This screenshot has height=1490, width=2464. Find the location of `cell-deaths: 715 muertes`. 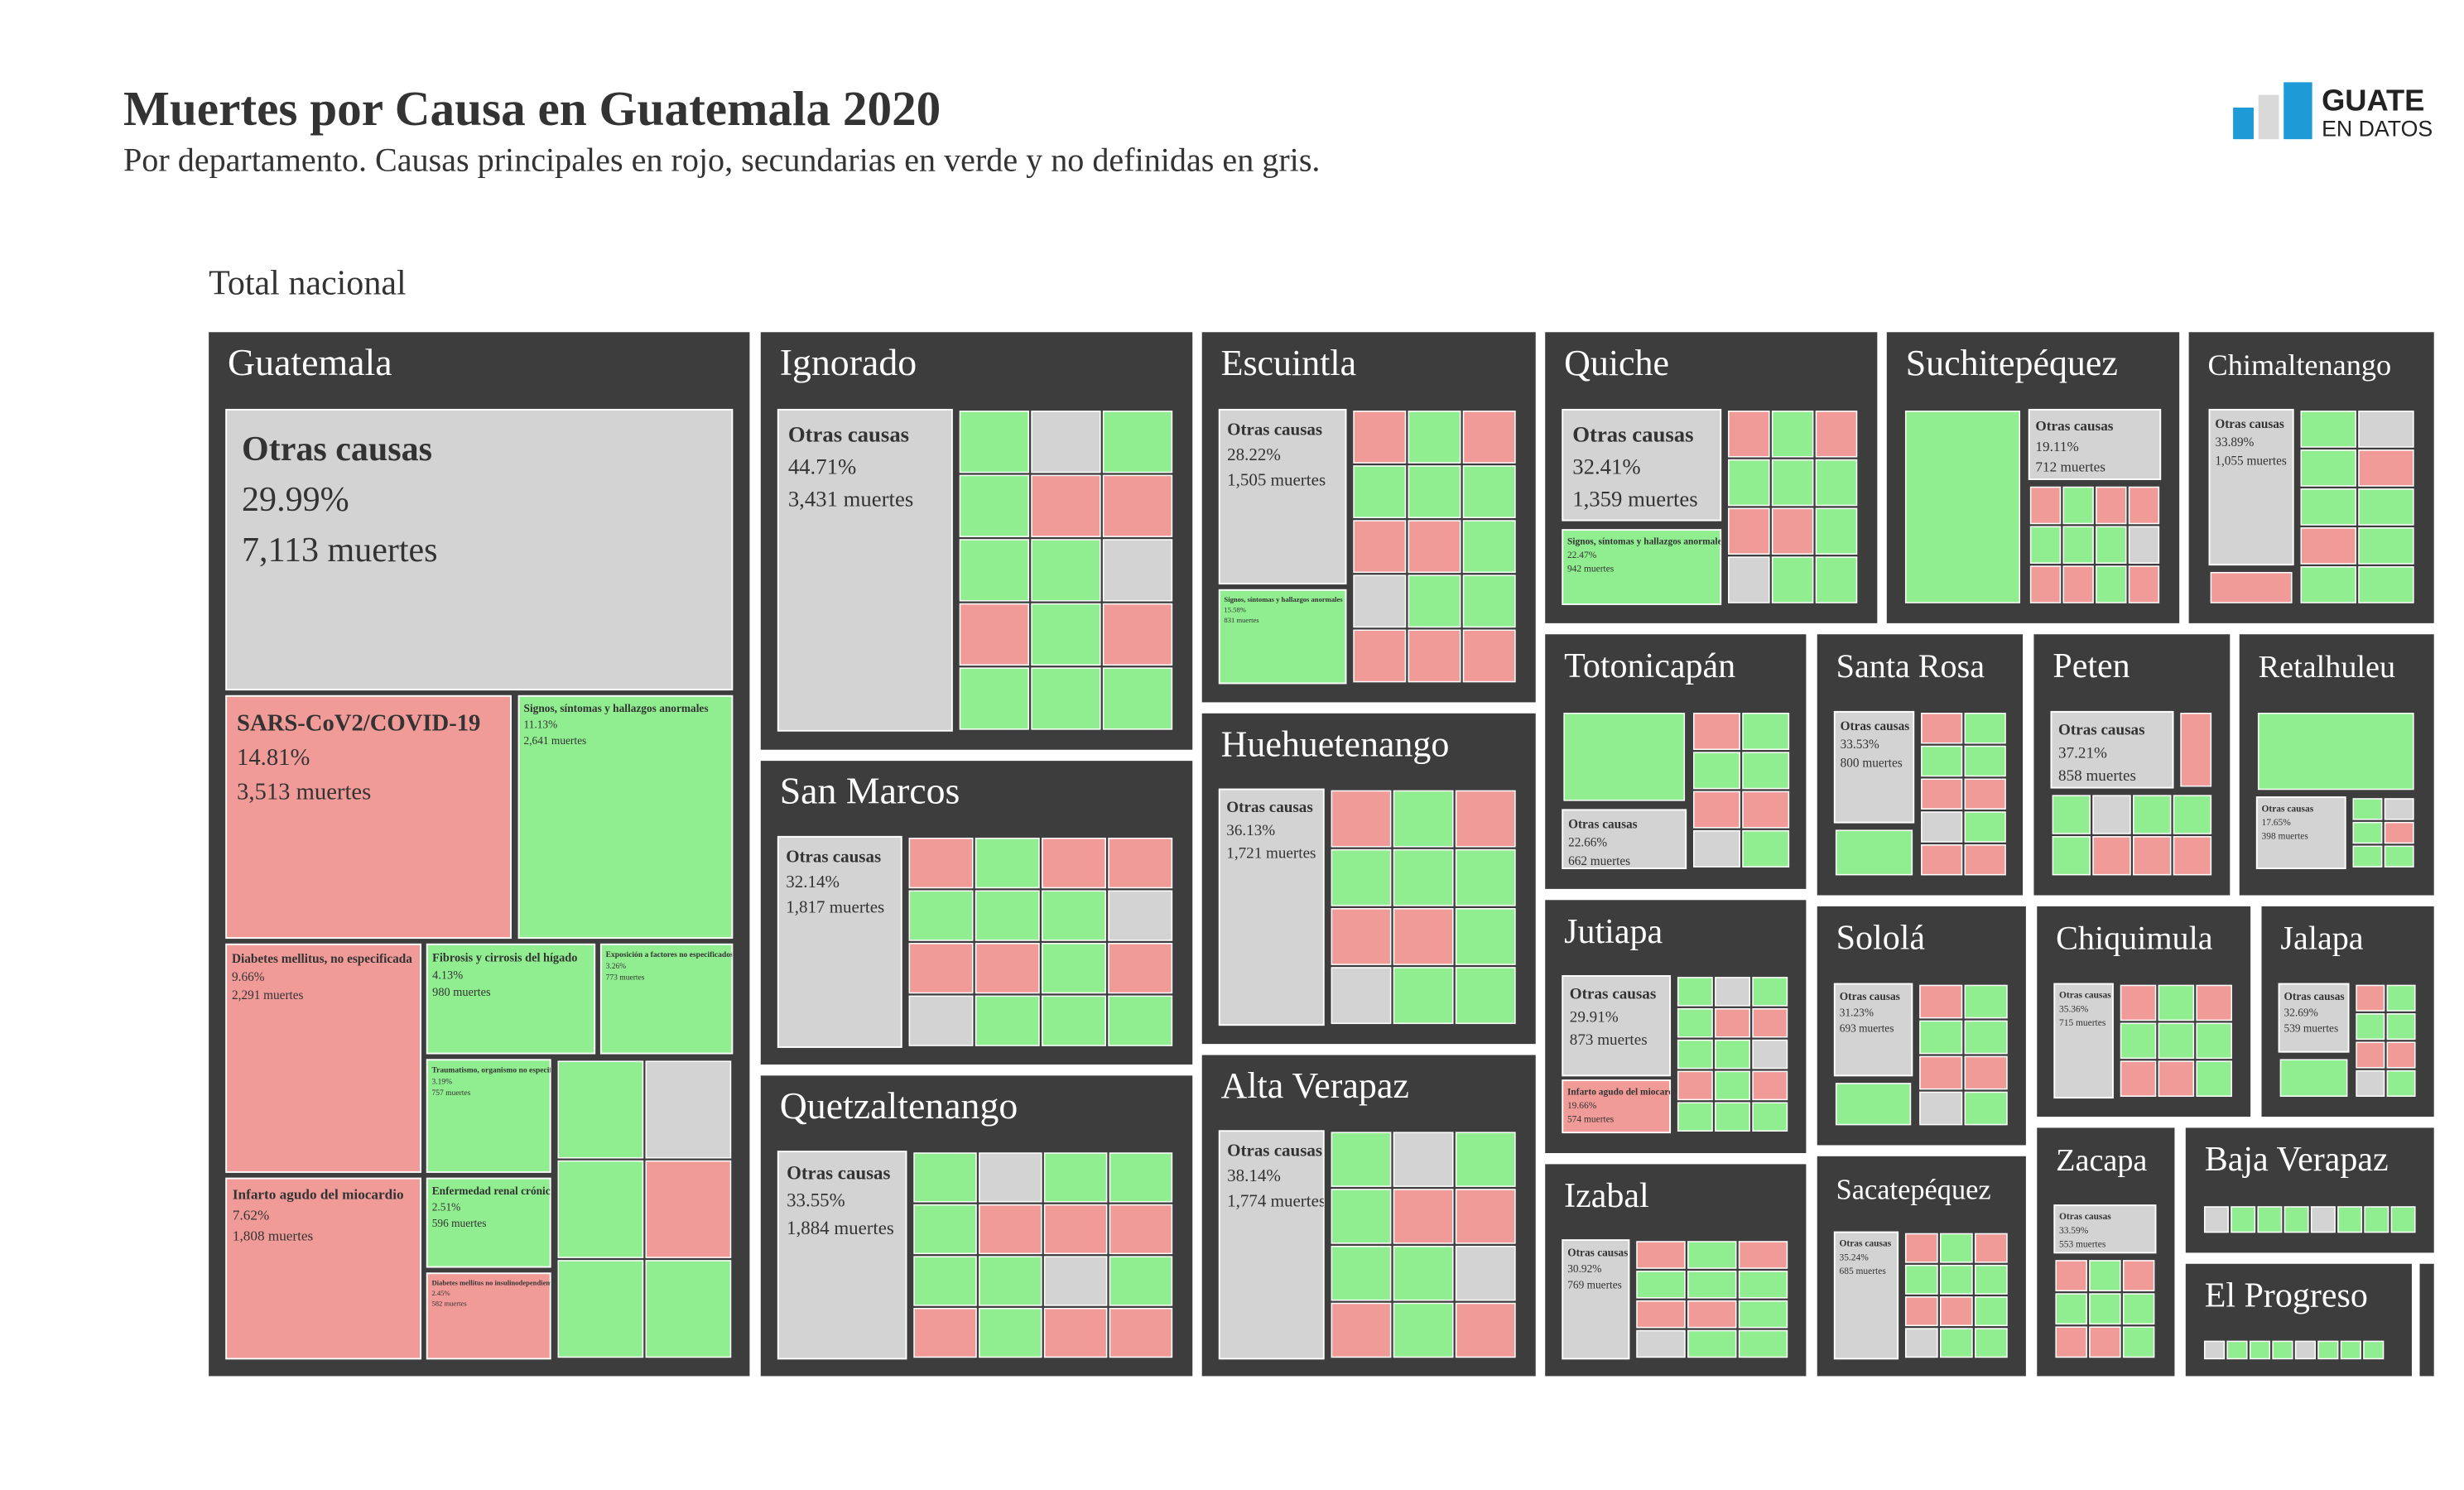

cell-deaths: 715 muertes is located at coordinates (2083, 1023).